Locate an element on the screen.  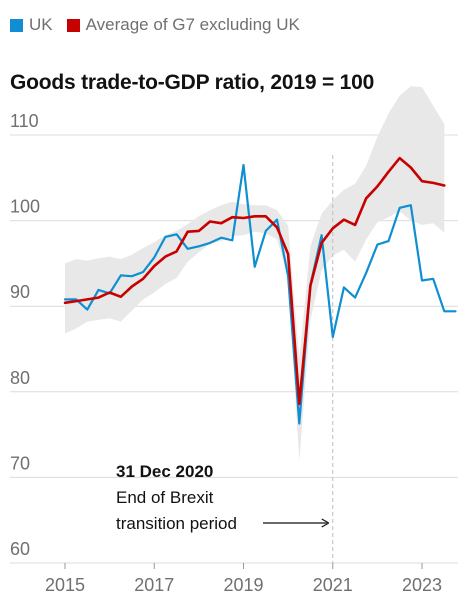
annotation-arrow-head is located at coordinates (325, 523).